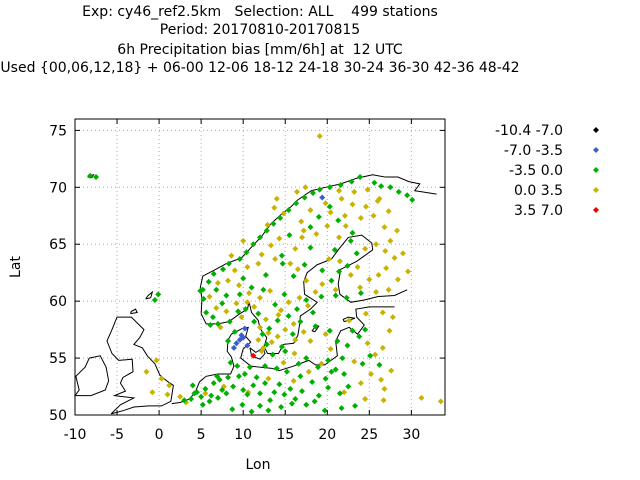 This screenshot has width=640, height=480. Describe the element at coordinates (411, 435) in the screenshot. I see `x-tick-label: 30` at that location.